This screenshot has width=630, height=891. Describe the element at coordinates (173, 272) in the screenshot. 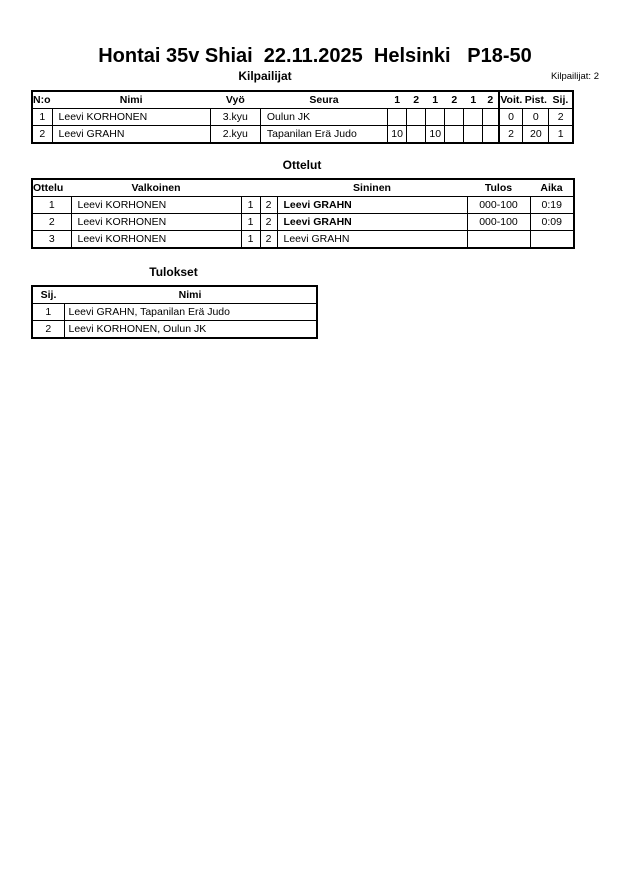

I see `results-heading: Tulokset` at that location.